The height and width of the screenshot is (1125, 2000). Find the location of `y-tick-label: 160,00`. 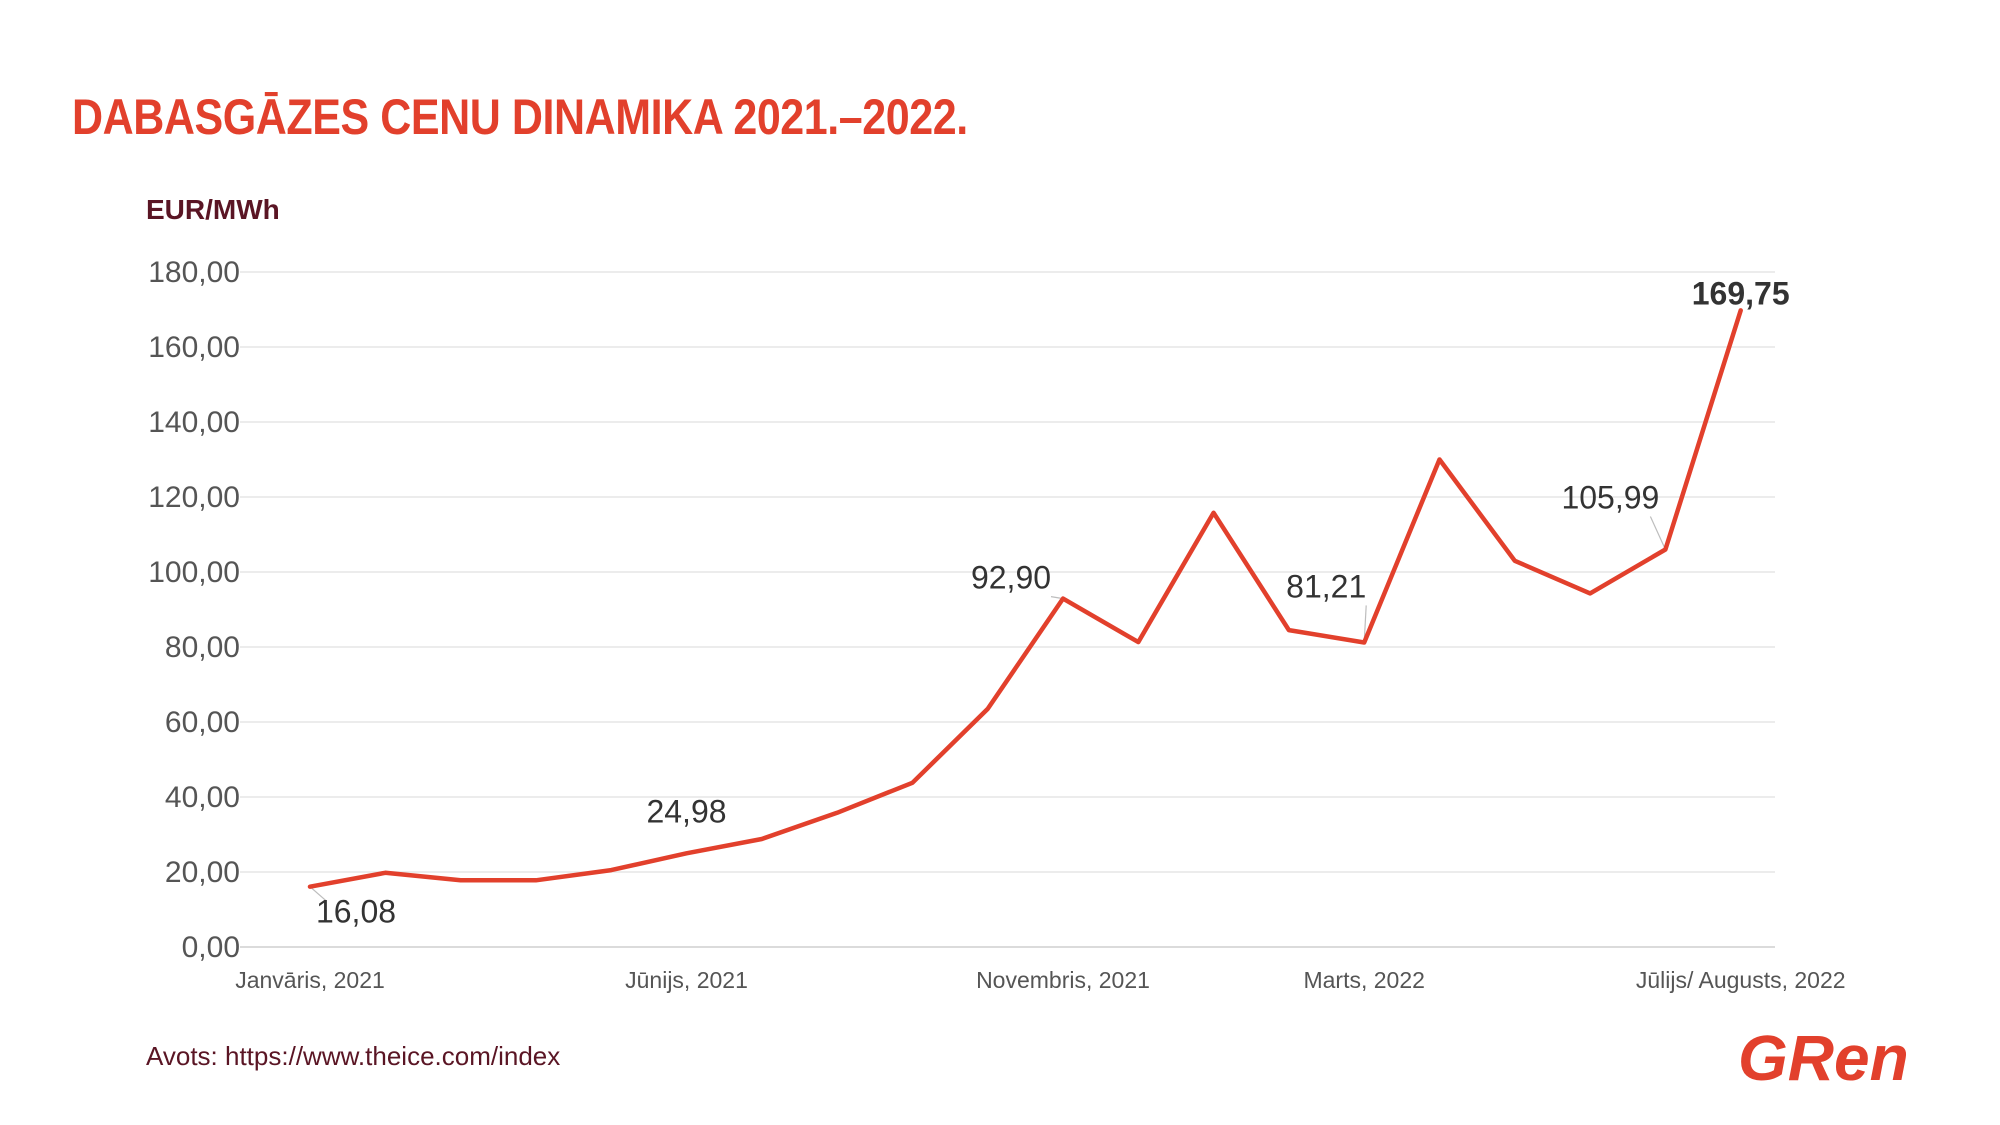

y-tick-label: 160,00 is located at coordinates (194, 347).